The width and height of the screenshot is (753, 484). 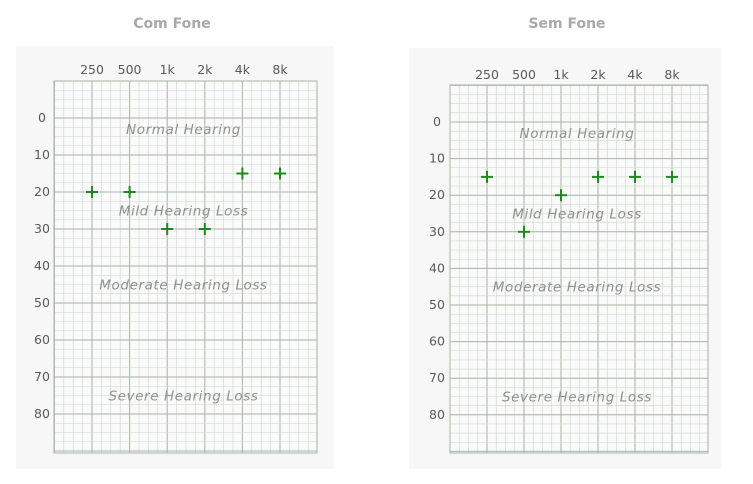 I want to click on chart-title-com-fone: Com Fone, so click(x=172, y=24).